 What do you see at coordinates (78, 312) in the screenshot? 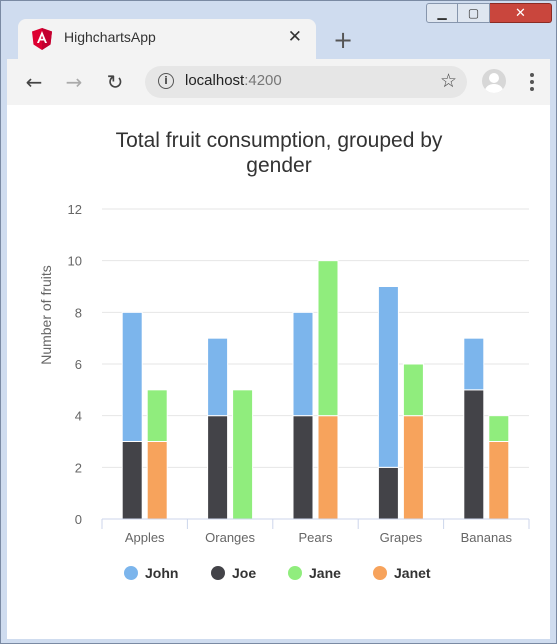
I see `y-tick-label: 8` at bounding box center [78, 312].